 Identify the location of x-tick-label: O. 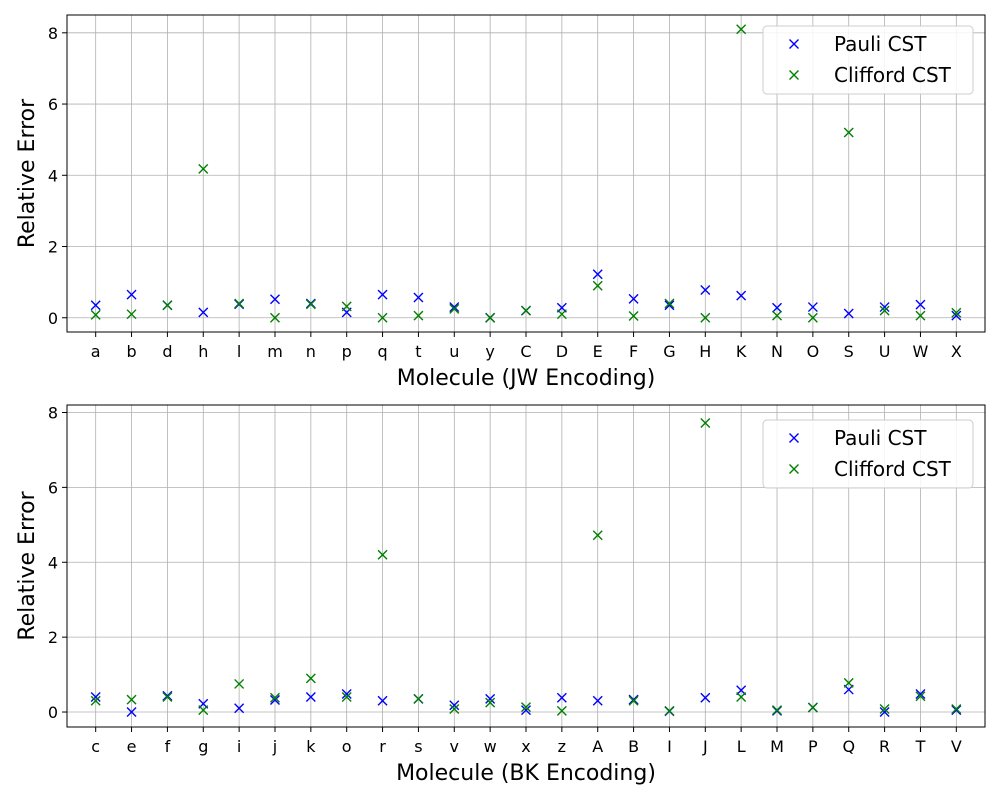
(813, 351).